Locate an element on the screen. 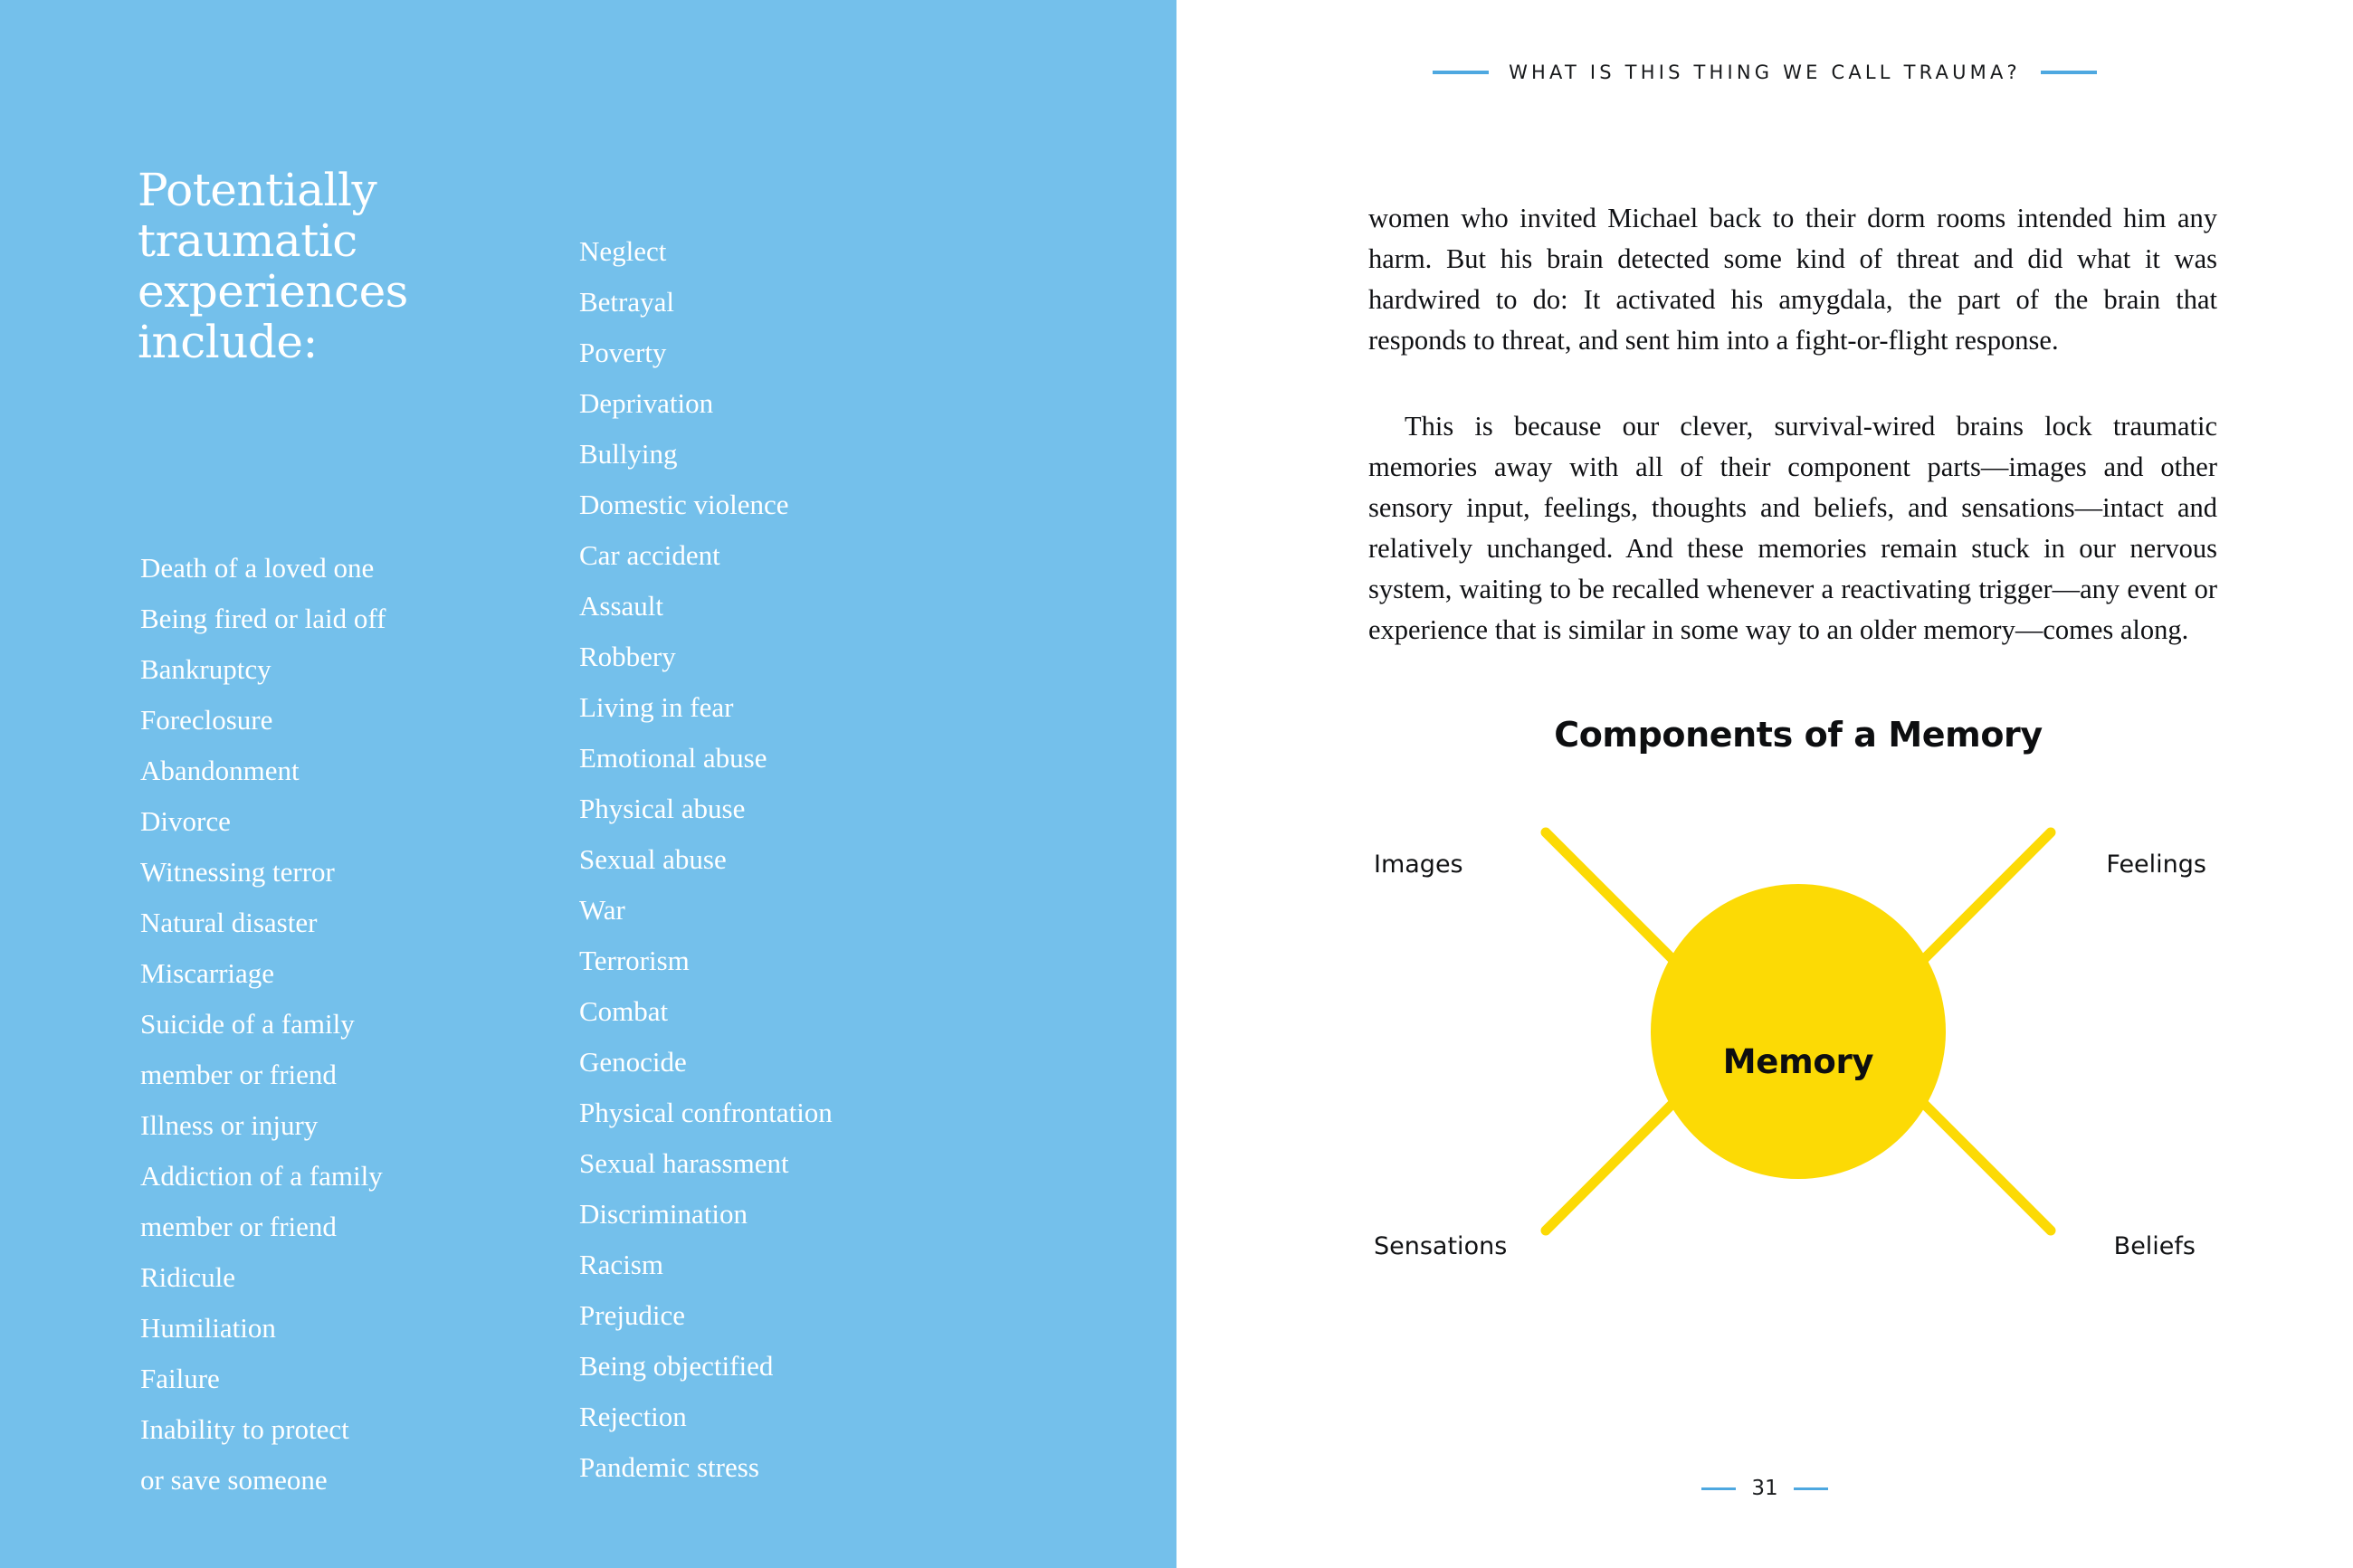 The height and width of the screenshot is (1568, 2353). list-item: Foreclosure is located at coordinates (207, 720).